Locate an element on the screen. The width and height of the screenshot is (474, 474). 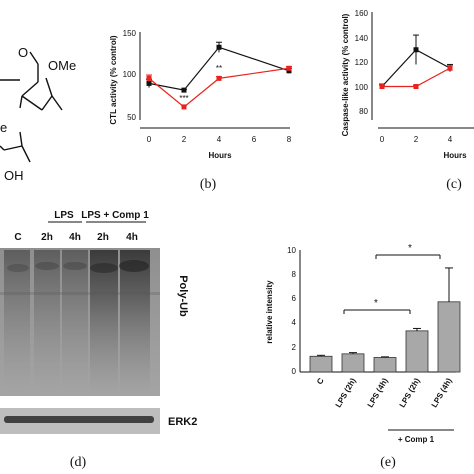
panel-c-ytick: 160 is located at coordinates (362, 13).